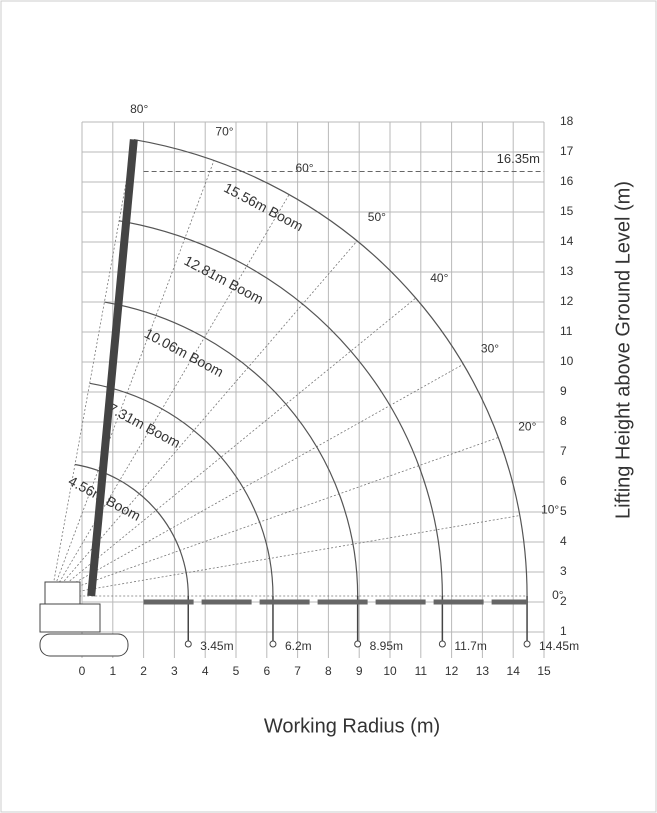 The width and height of the screenshot is (657, 813). Describe the element at coordinates (567, 121) in the screenshot. I see `y-tick-label: 18` at that location.